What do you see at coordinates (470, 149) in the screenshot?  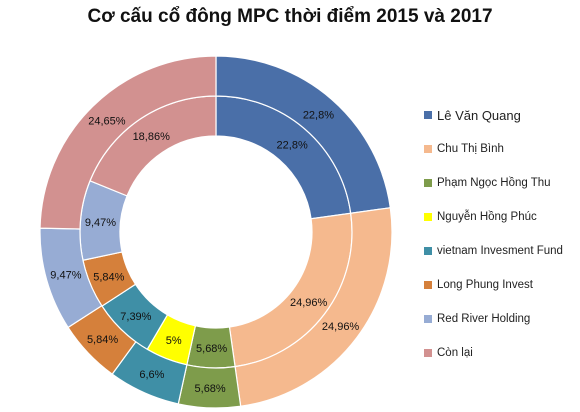 I see `legend-label: Chu Thị Bình` at bounding box center [470, 149].